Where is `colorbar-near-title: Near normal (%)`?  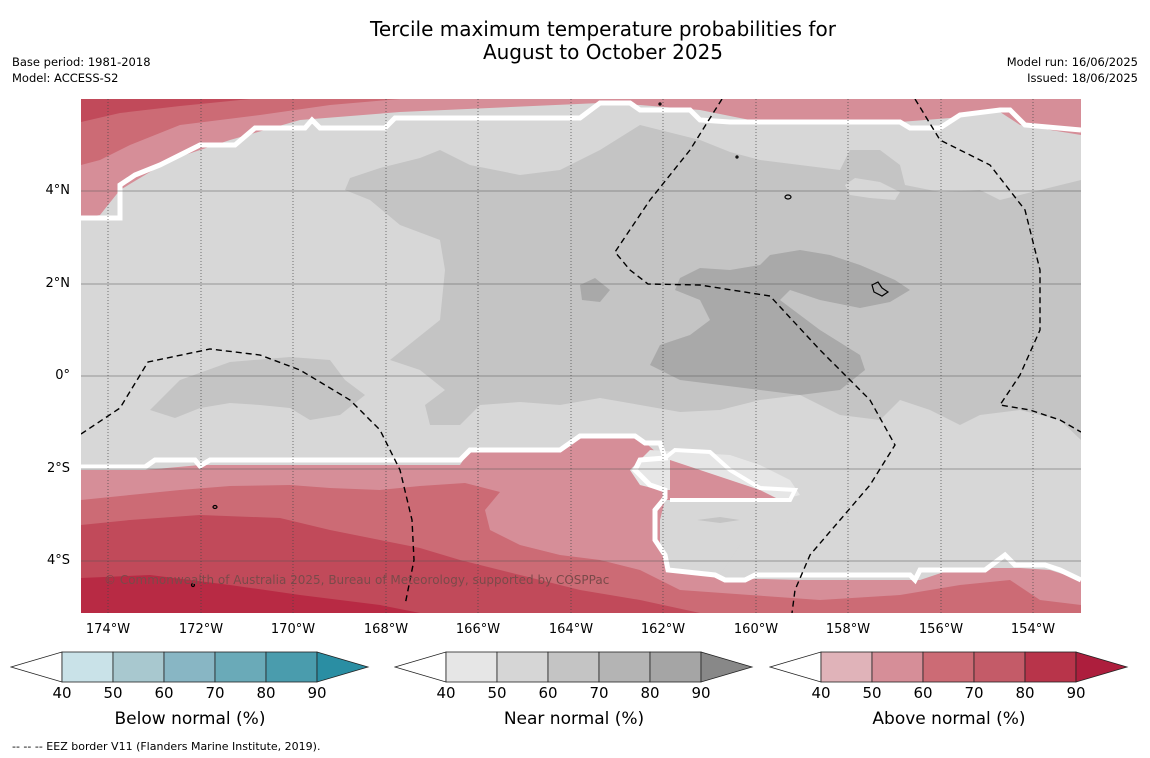 colorbar-near-title: Near normal (%) is located at coordinates (574, 719).